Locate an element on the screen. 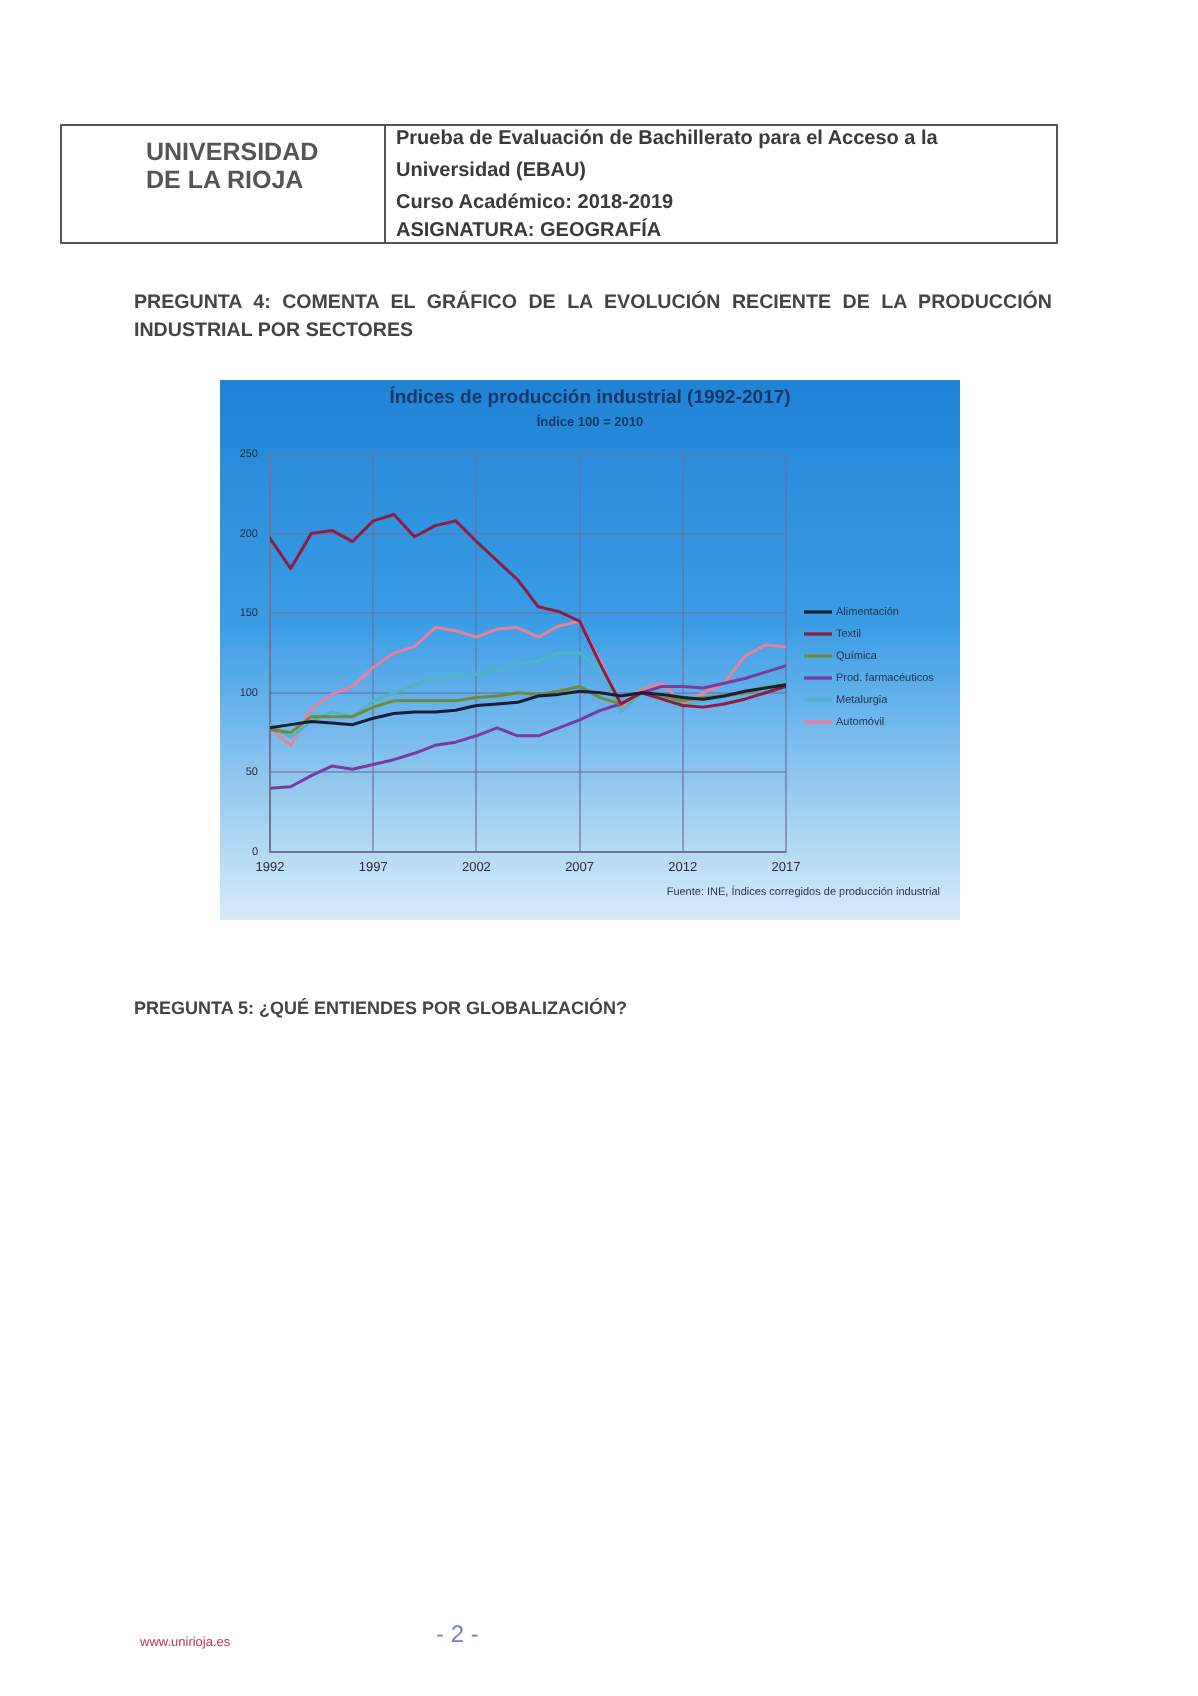  text: Curso Académico: 2018-2019 is located at coordinates (535, 204).